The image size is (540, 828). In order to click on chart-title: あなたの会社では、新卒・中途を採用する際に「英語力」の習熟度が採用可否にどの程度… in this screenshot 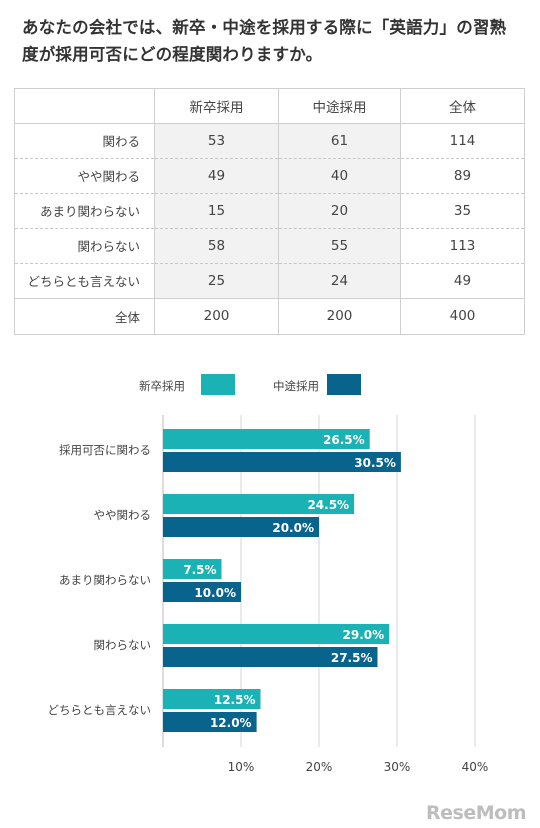, I will do `click(264, 41)`.